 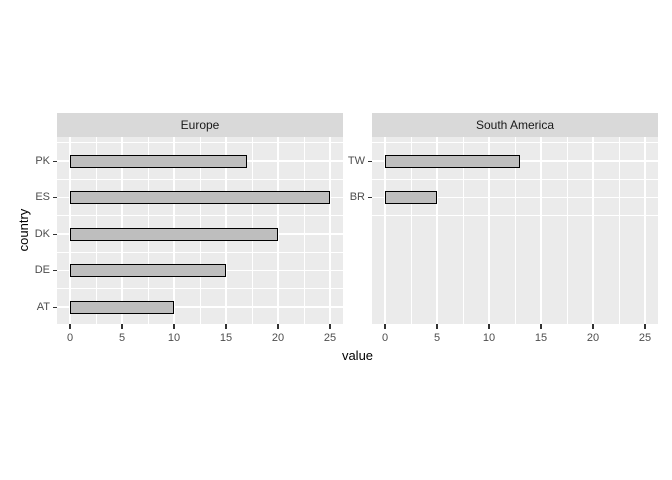 What do you see at coordinates (42, 160) in the screenshot?
I see `y-tick-label: PK` at bounding box center [42, 160].